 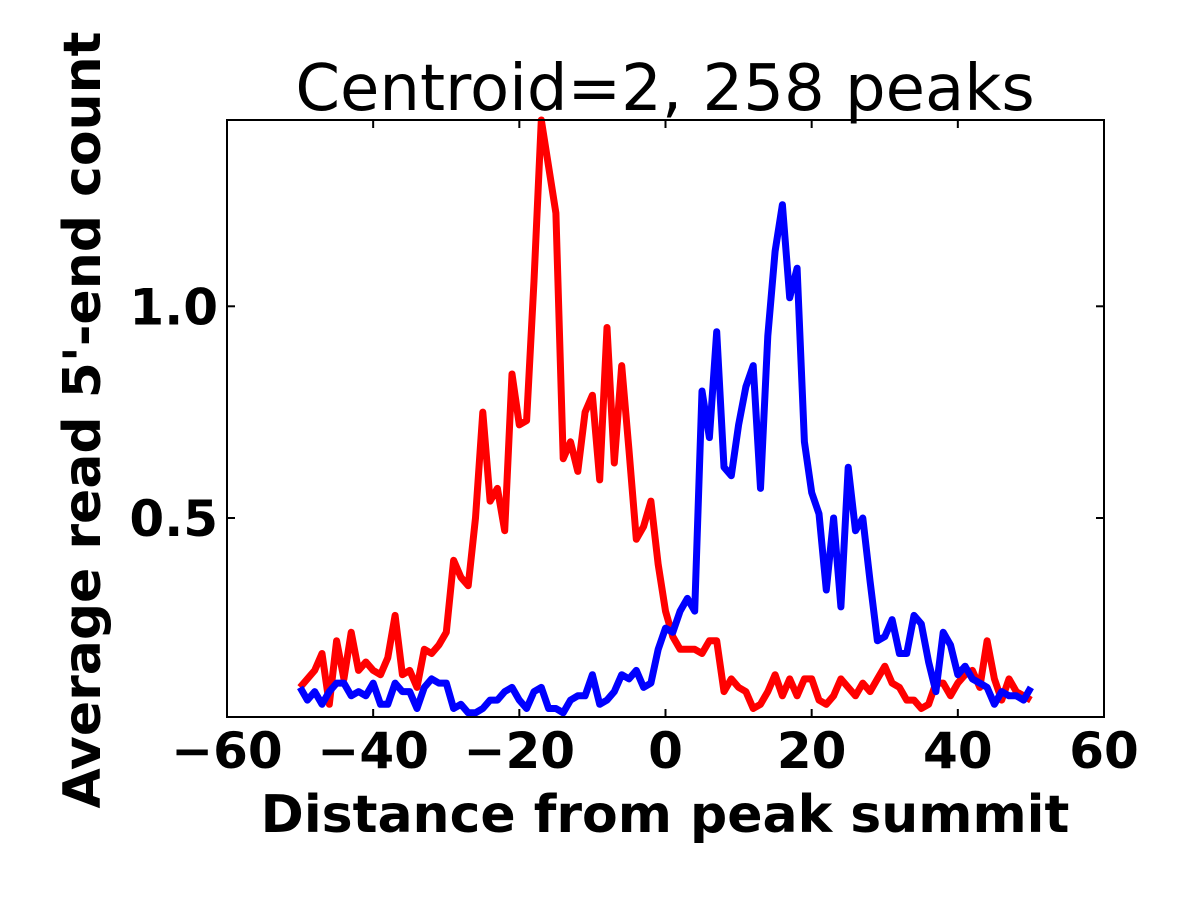 What do you see at coordinates (226, 751) in the screenshot?
I see `x-tick-label: −60` at bounding box center [226, 751].